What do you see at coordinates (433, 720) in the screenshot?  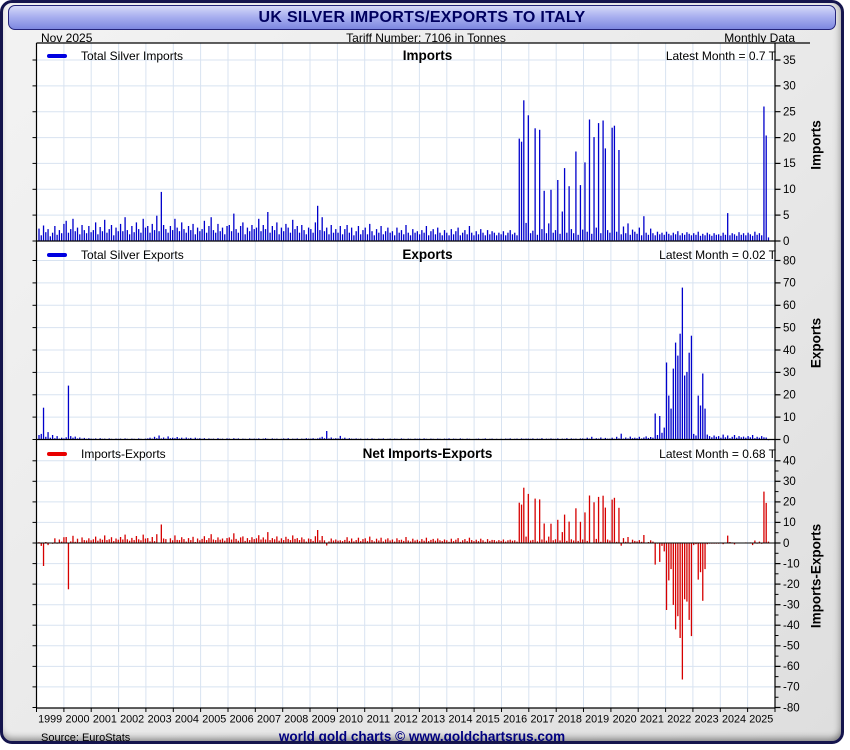 I see `svg-text: 2013` at bounding box center [433, 720].